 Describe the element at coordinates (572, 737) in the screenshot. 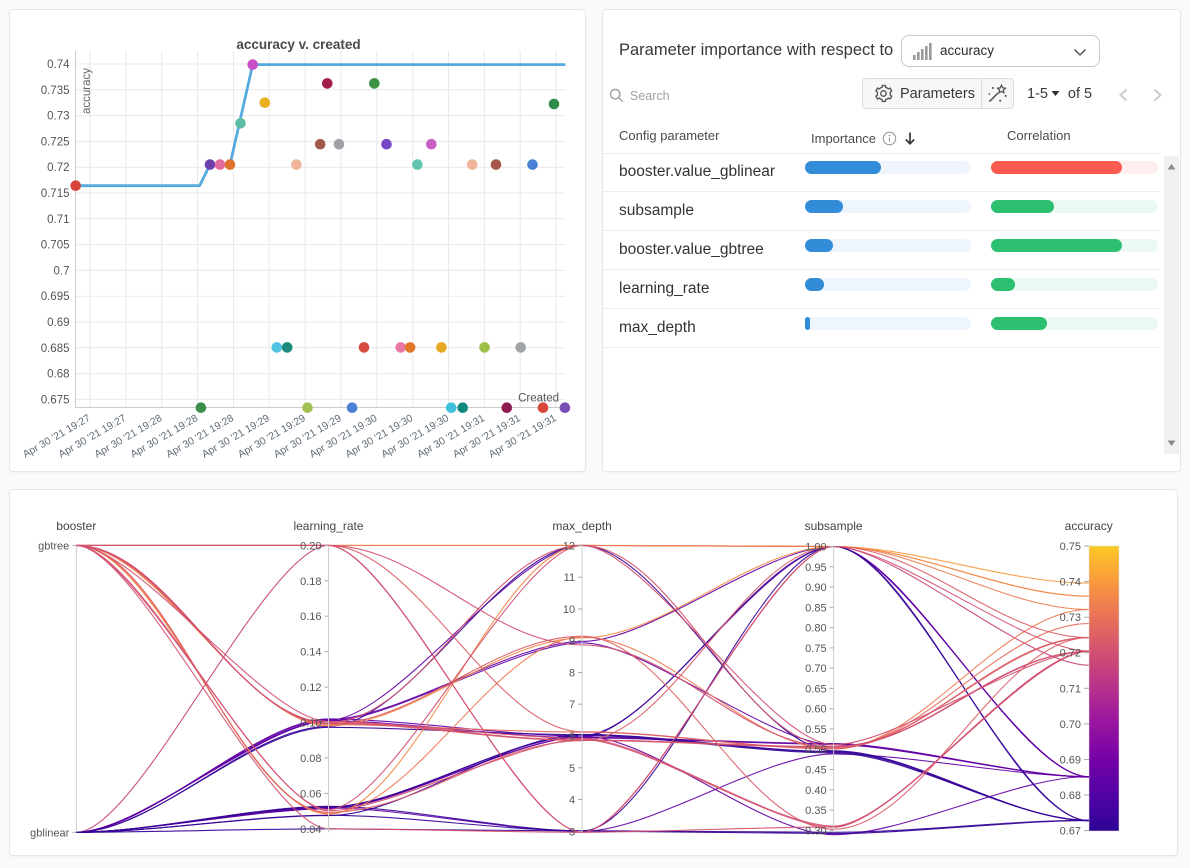

I see `svg-text: 6` at that location.